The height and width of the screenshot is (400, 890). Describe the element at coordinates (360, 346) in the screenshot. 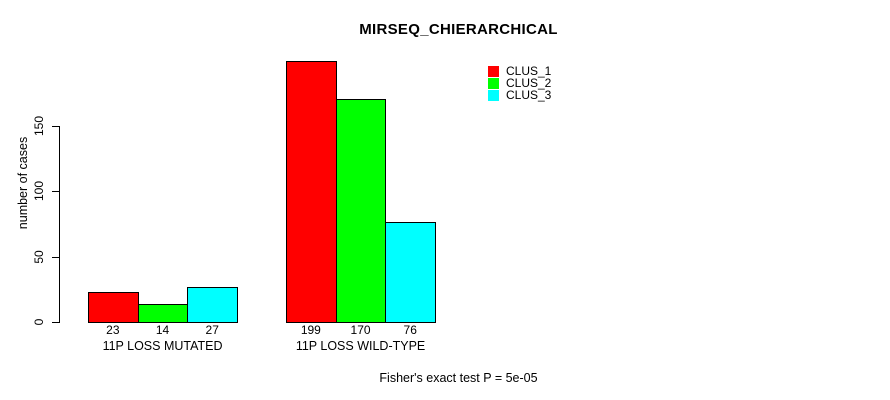

I see `group-label: 11P LOSS WILD-TYPE` at that location.